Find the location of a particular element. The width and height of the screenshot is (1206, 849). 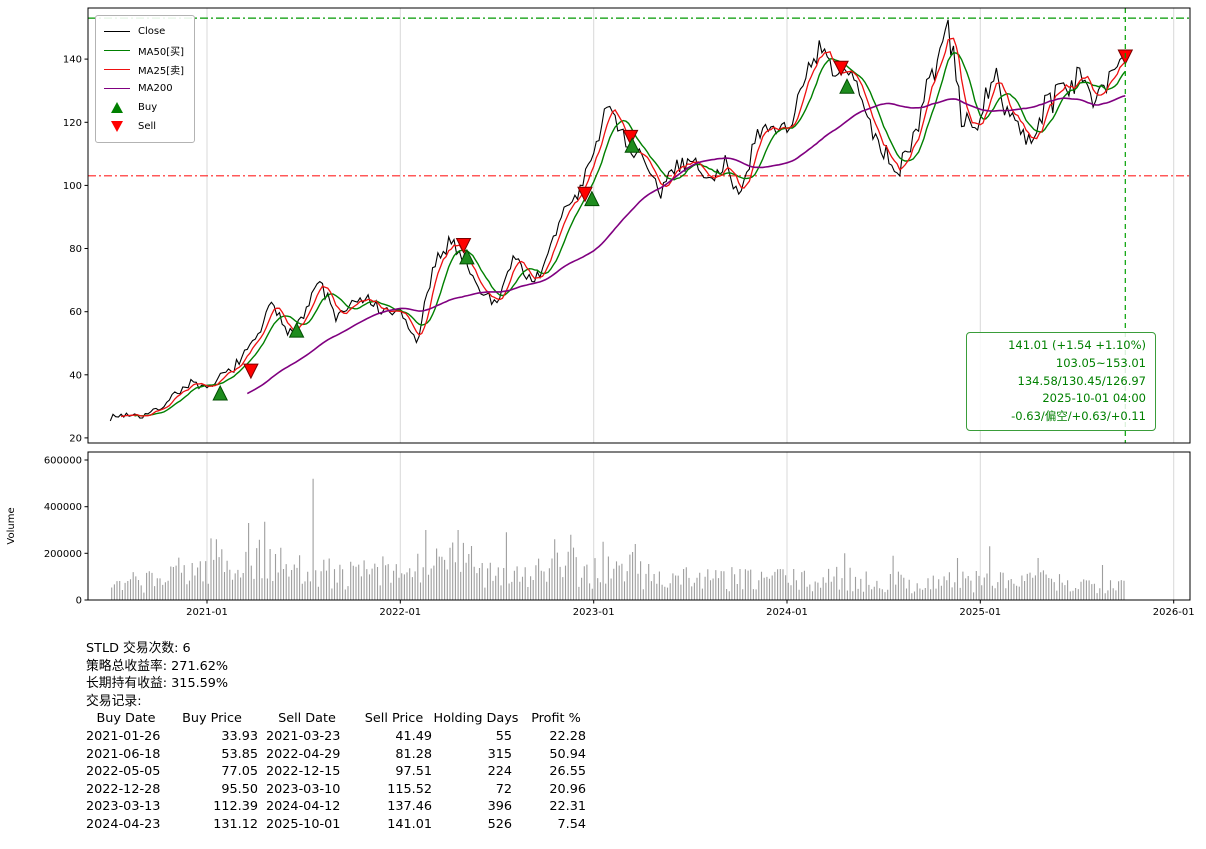

x-tick-label: 2023-01 is located at coordinates (594, 612).